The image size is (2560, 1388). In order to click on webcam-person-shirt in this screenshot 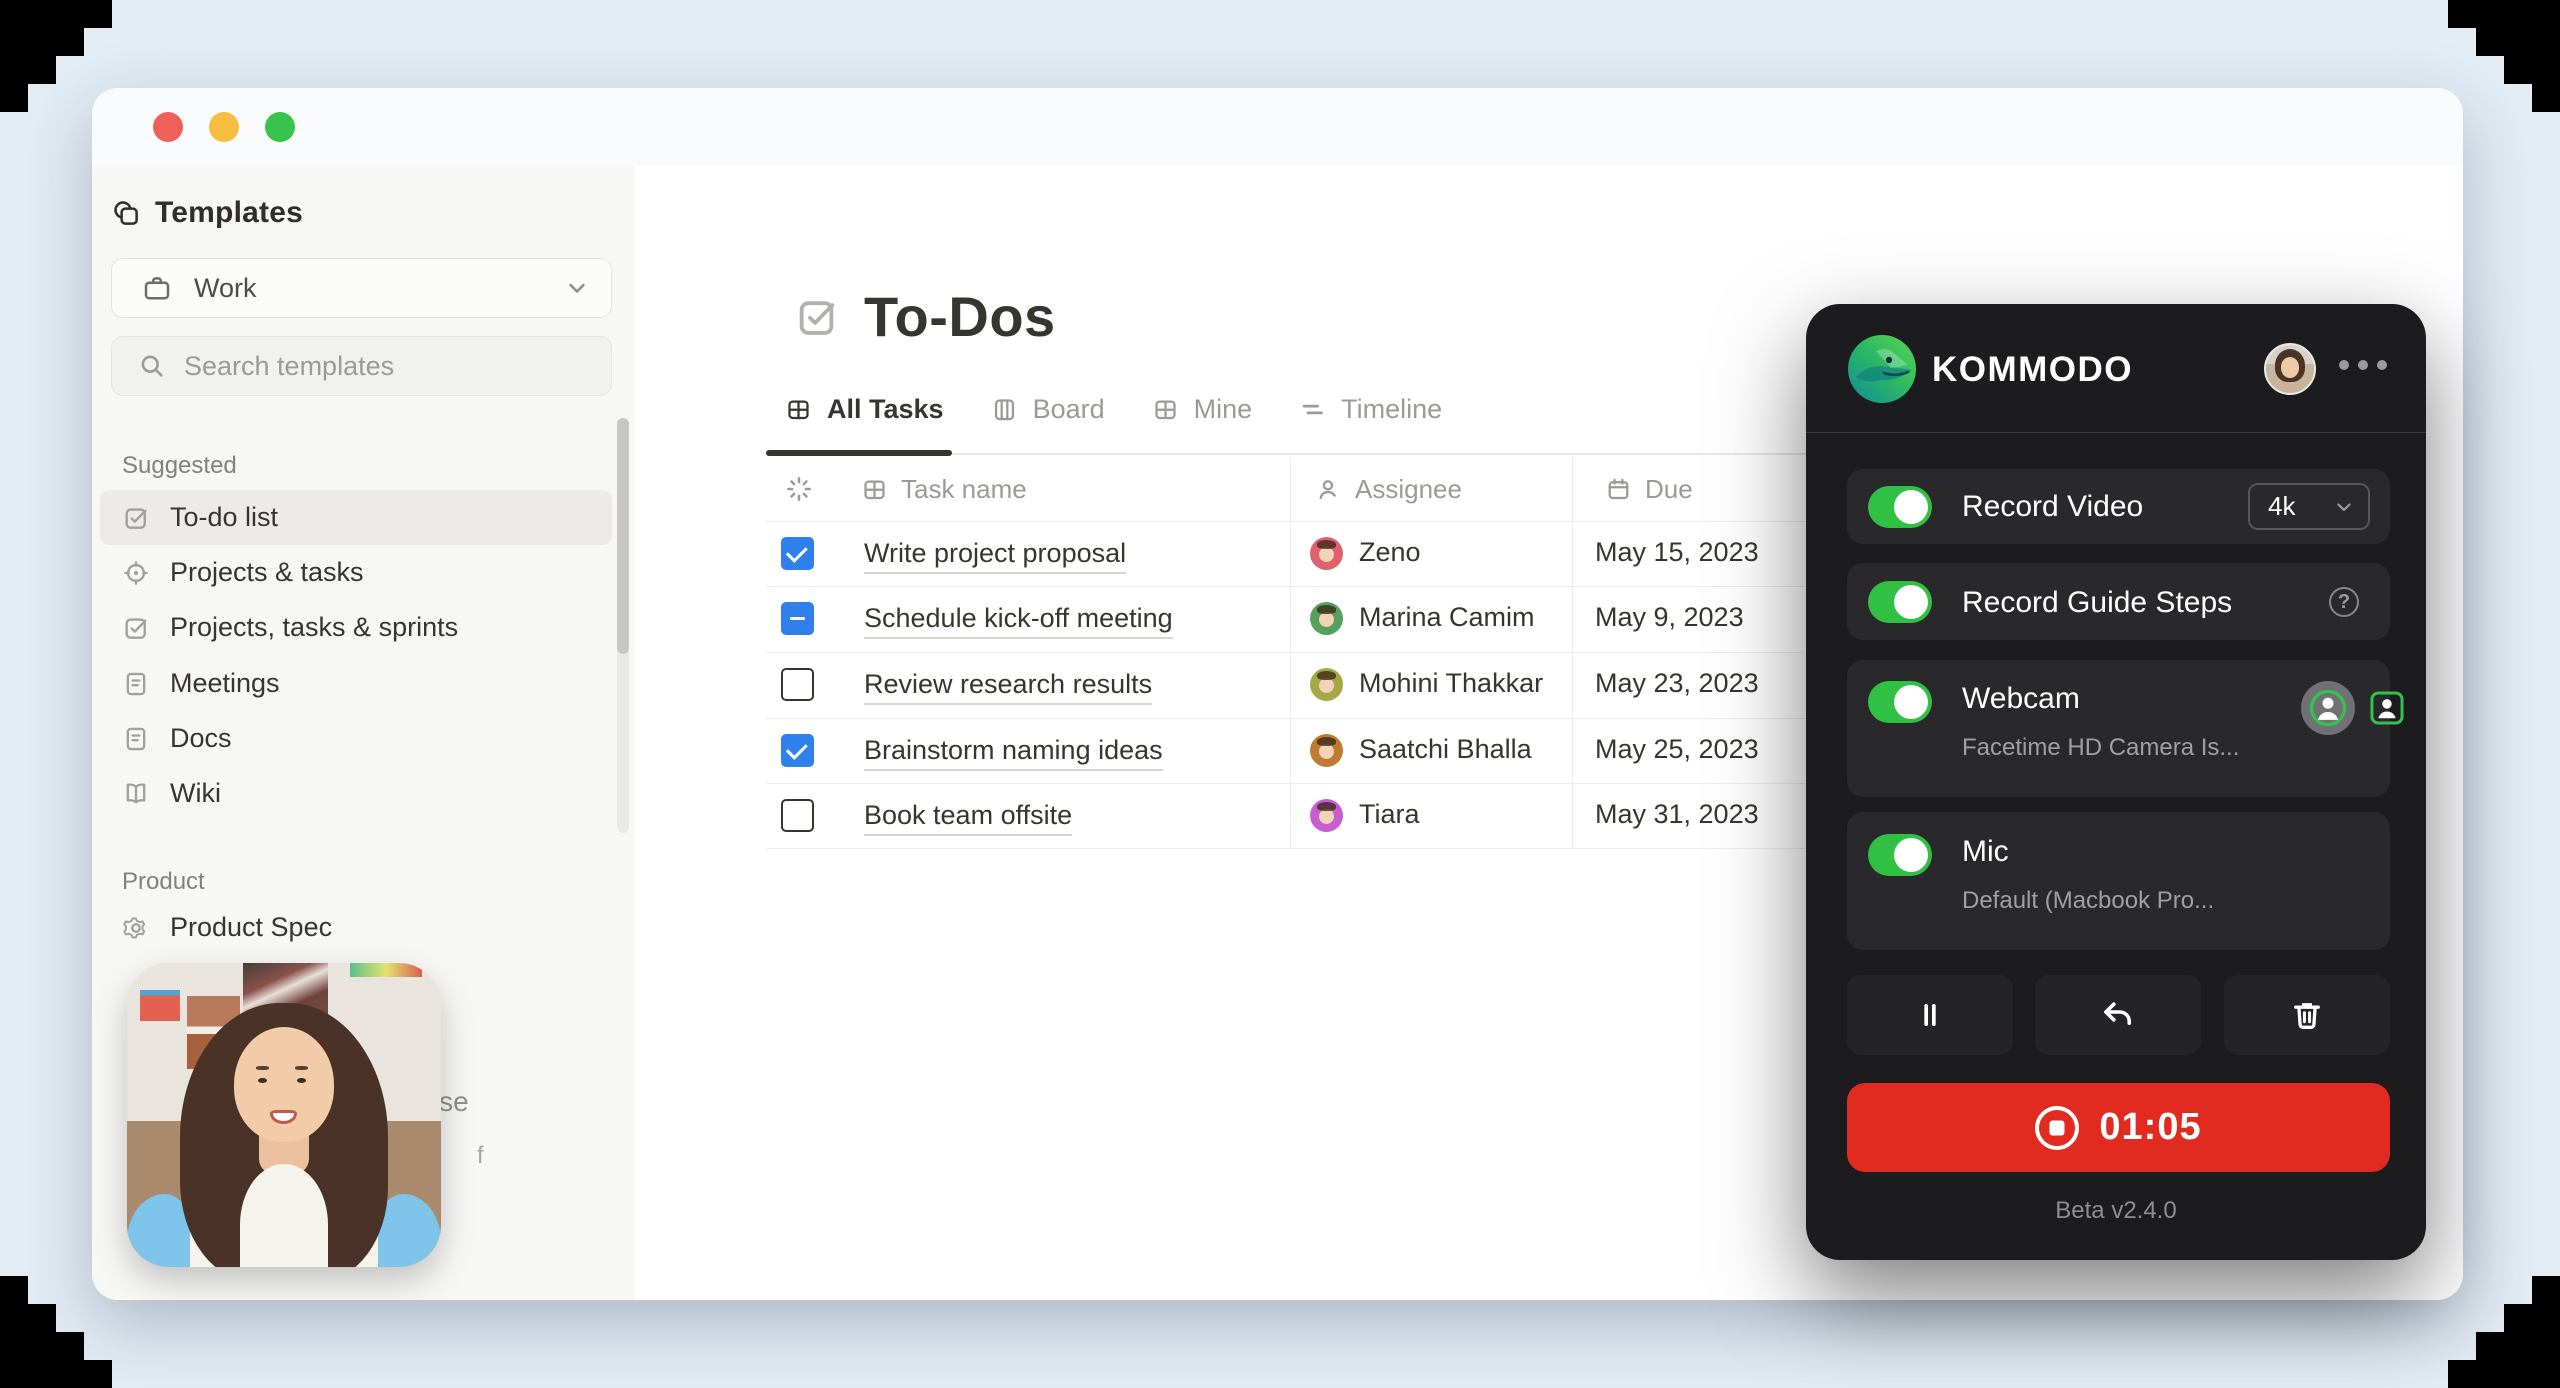, I will do `click(284, 1215)`.